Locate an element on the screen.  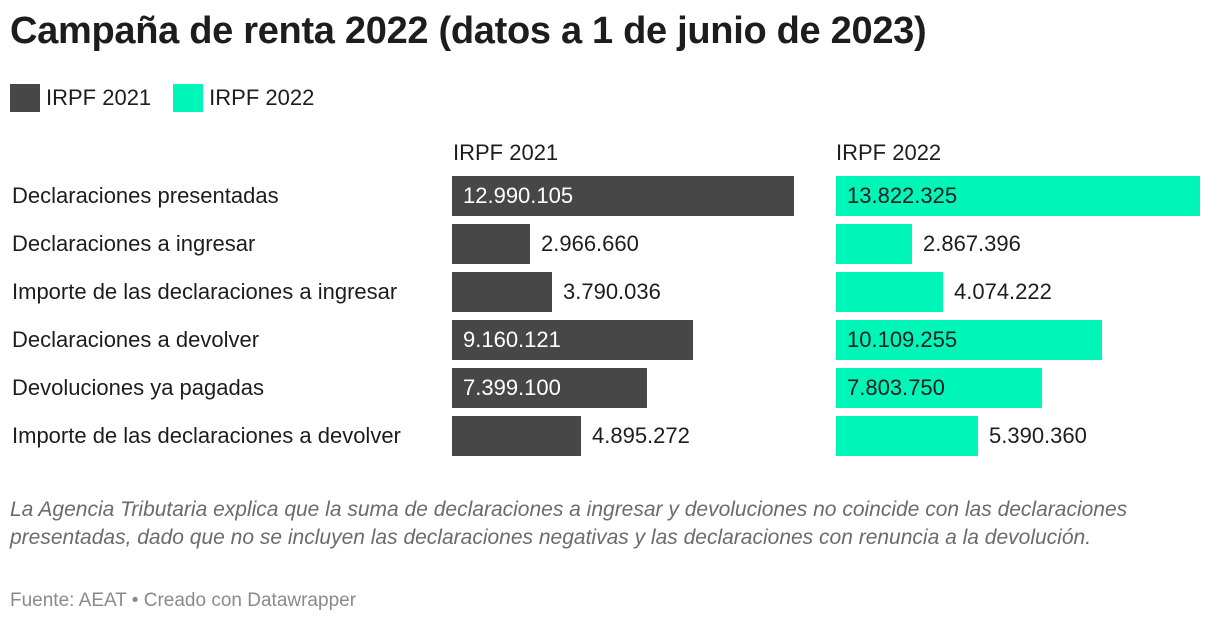
legend-label-irpf-2022: IRPF 2022 is located at coordinates (262, 97).